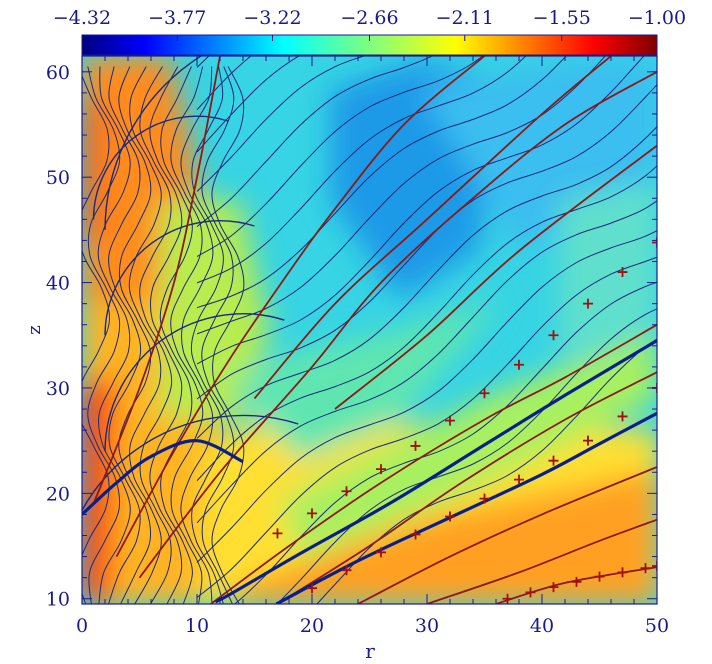 The height and width of the screenshot is (664, 712). What do you see at coordinates (34, 329) in the screenshot?
I see `y-axis-label: z` at bounding box center [34, 329].